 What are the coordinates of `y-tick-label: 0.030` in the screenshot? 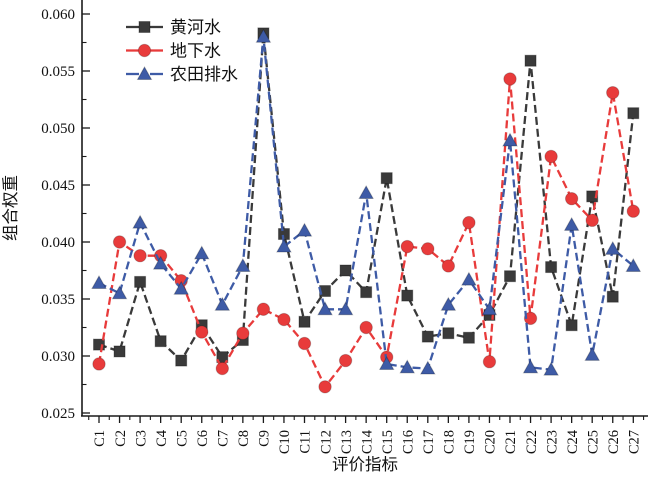 It's located at (58, 357).